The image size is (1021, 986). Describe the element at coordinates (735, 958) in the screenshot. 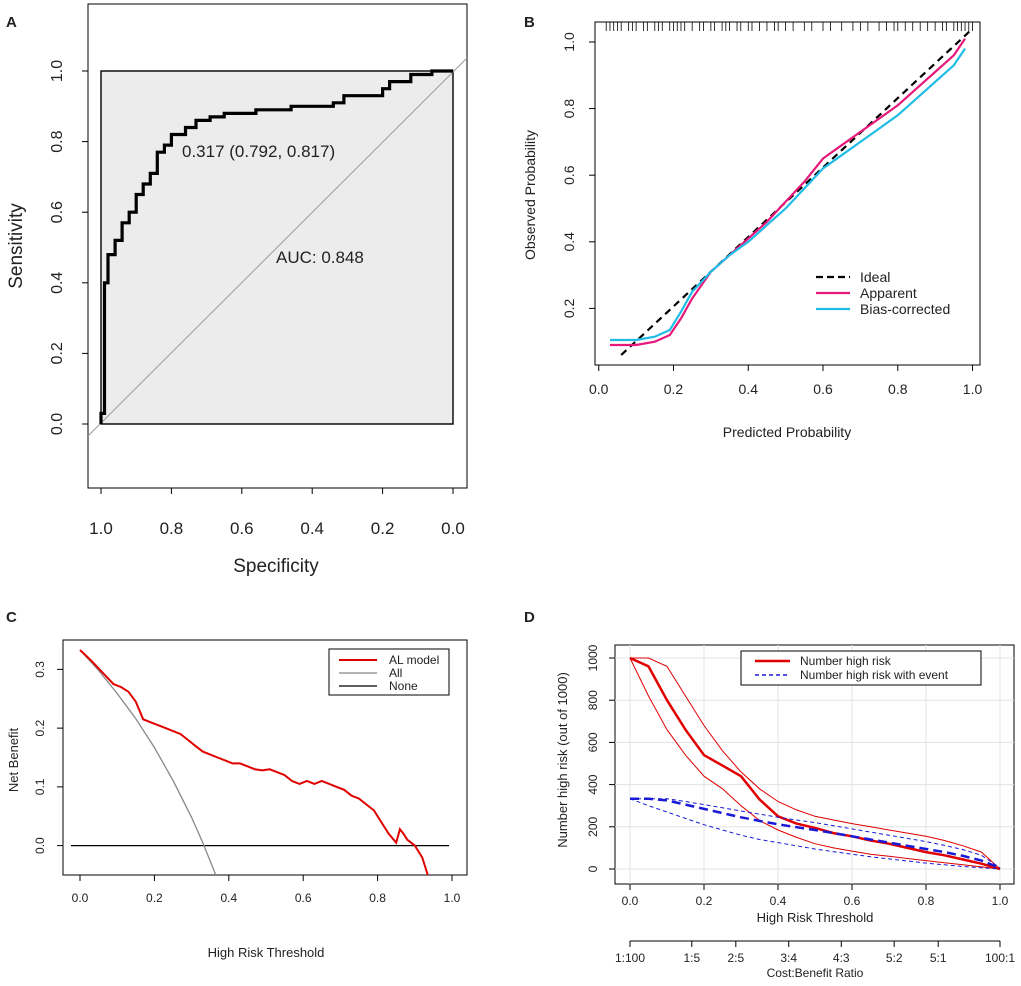

I see `panel-d-secondary-tick-label: 2:5` at that location.